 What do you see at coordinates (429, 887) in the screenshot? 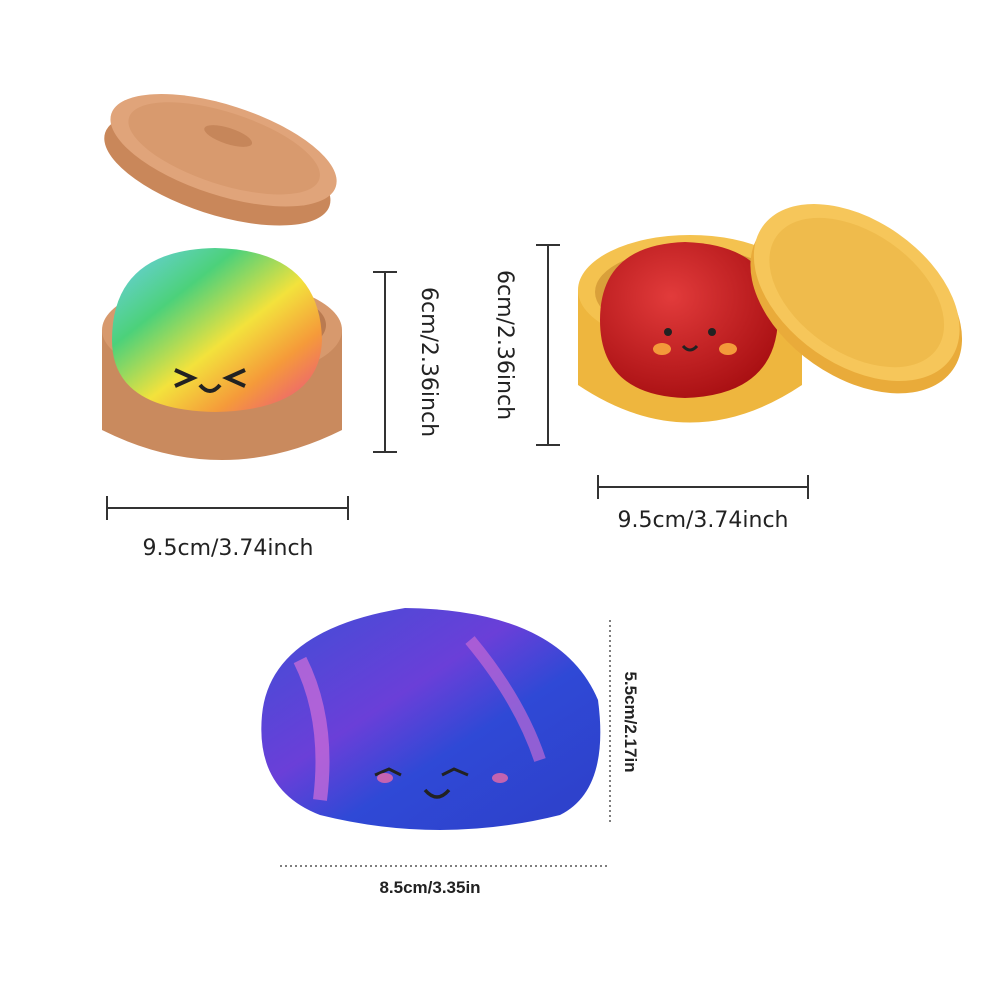
I see `width-label: 8.5cm/3.35in` at bounding box center [429, 887].